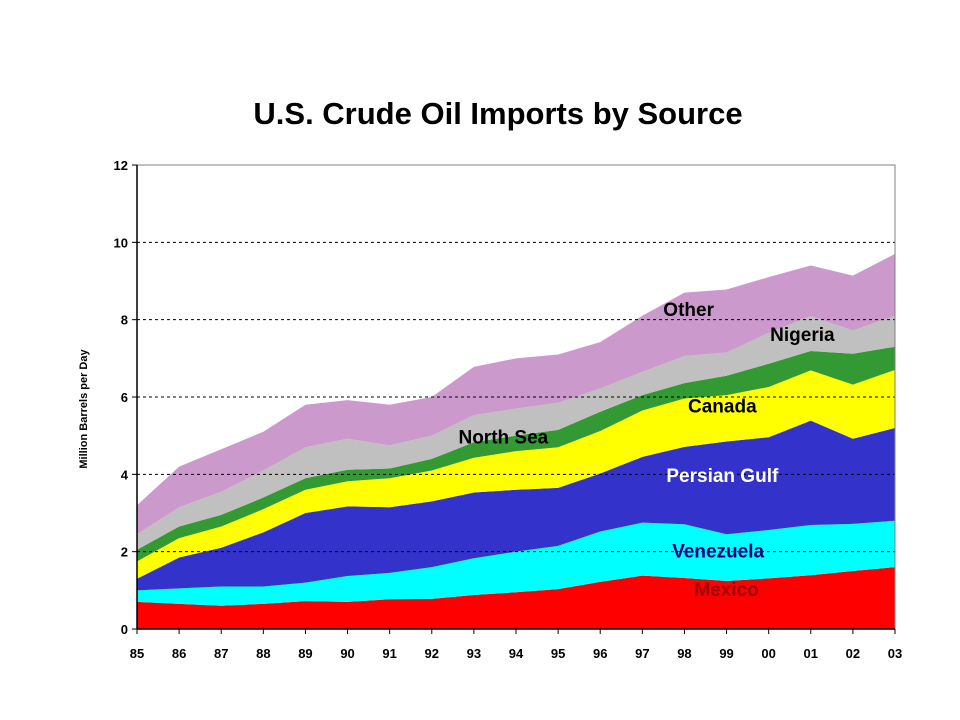 The width and height of the screenshot is (960, 720). Describe the element at coordinates (811, 653) in the screenshot. I see `x-tick-label: 01` at that location.